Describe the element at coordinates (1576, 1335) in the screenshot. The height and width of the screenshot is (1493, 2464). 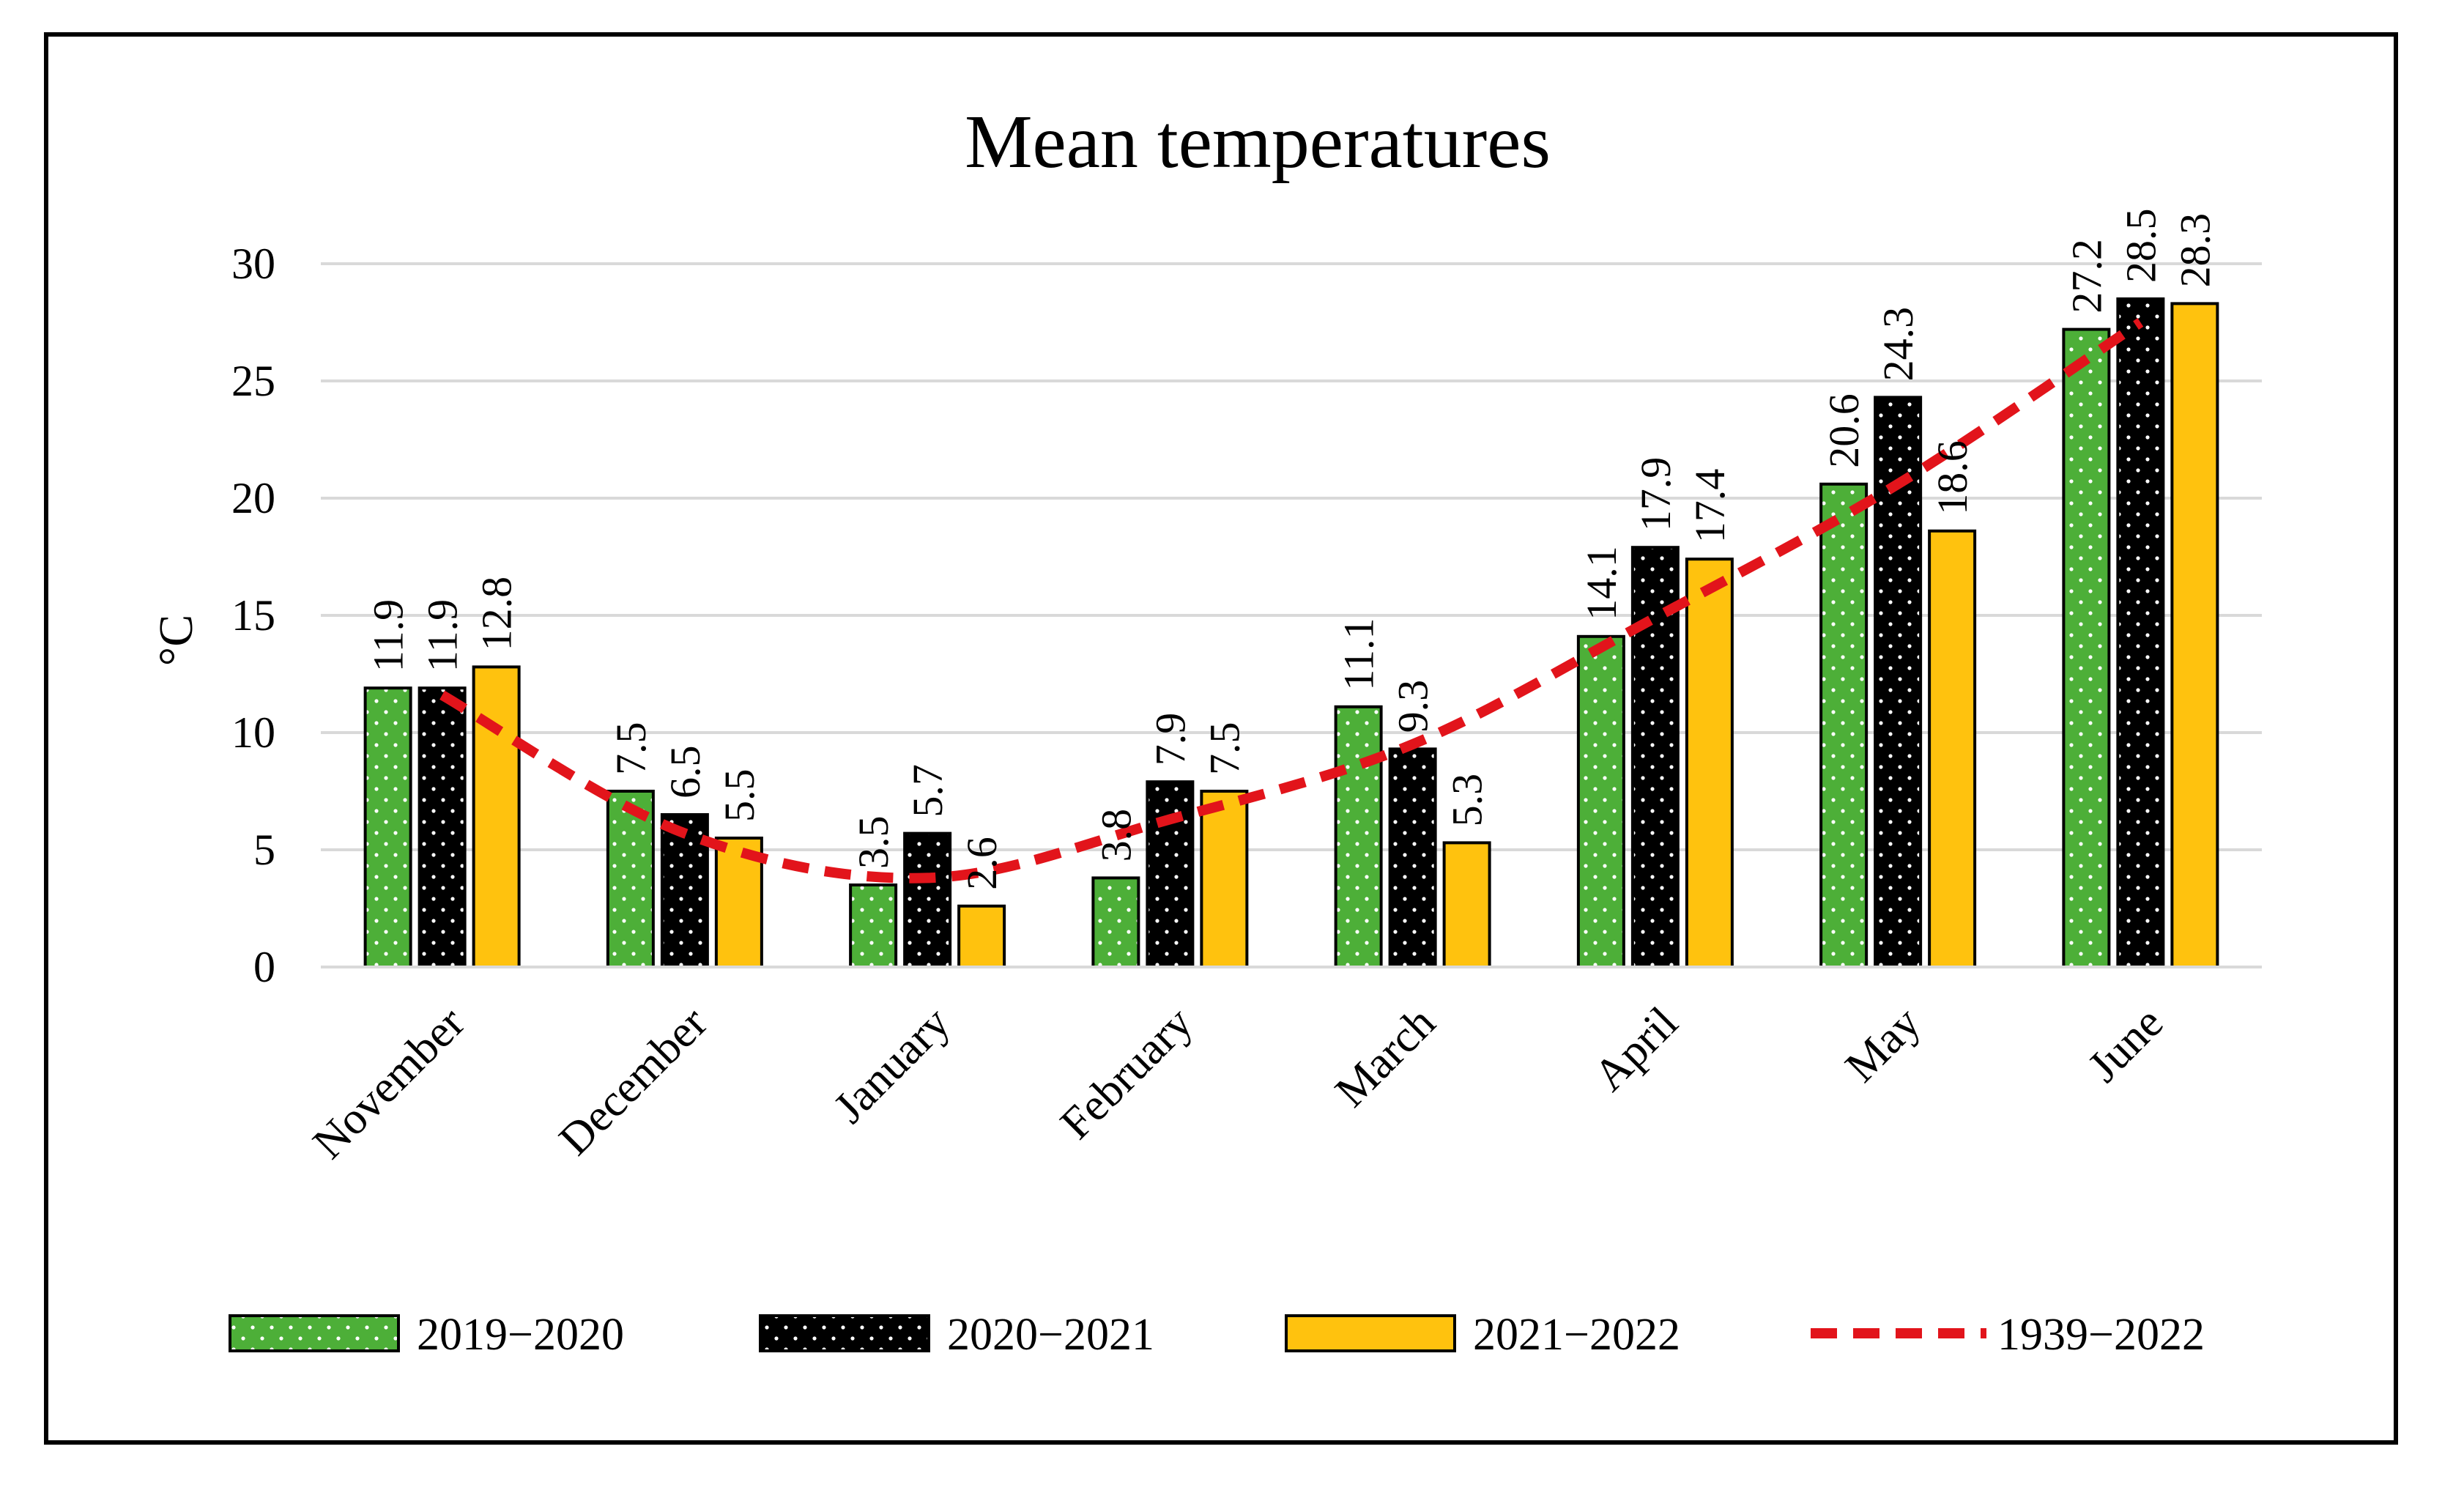
I see `legend-label: 2021−2022` at that location.